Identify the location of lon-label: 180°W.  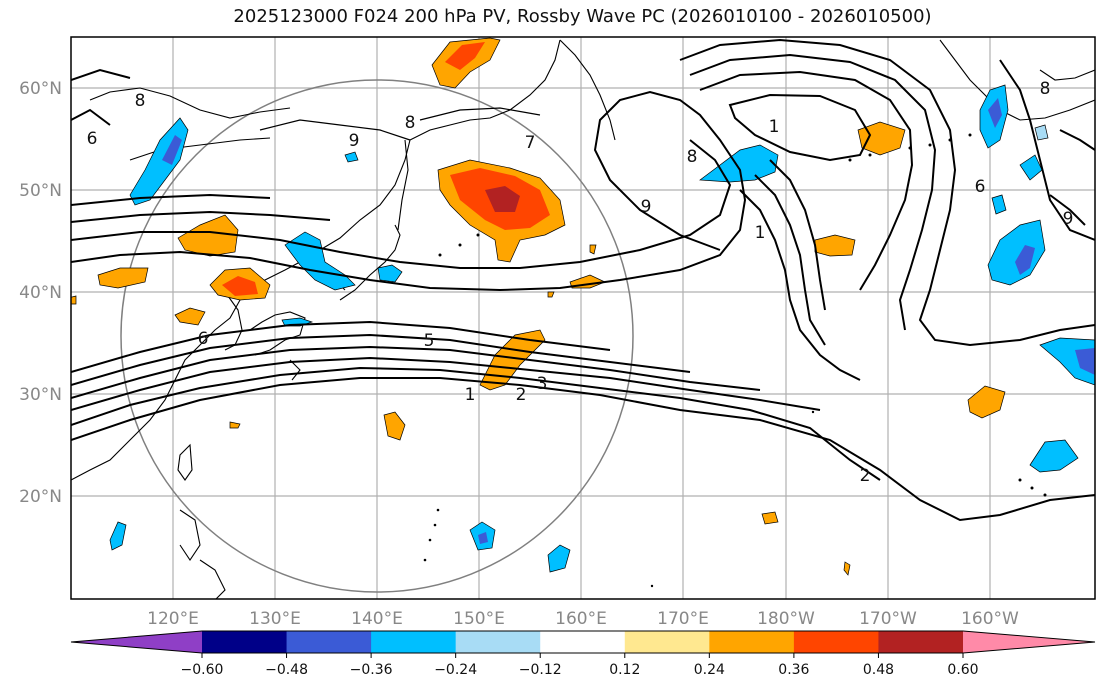
(786, 619).